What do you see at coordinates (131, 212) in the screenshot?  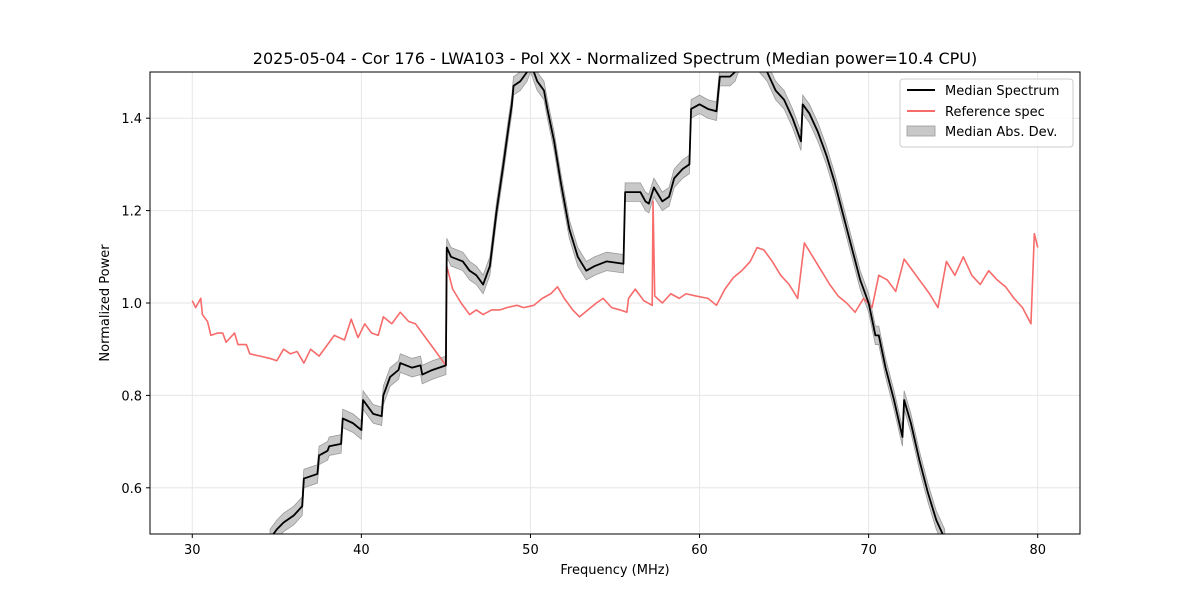 I see `y-tick-label: 1.2` at bounding box center [131, 212].